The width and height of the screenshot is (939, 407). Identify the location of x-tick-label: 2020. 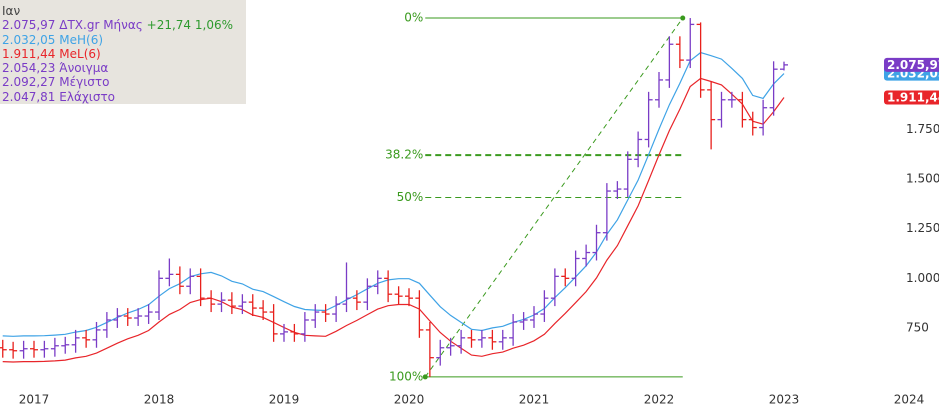
(409, 400).